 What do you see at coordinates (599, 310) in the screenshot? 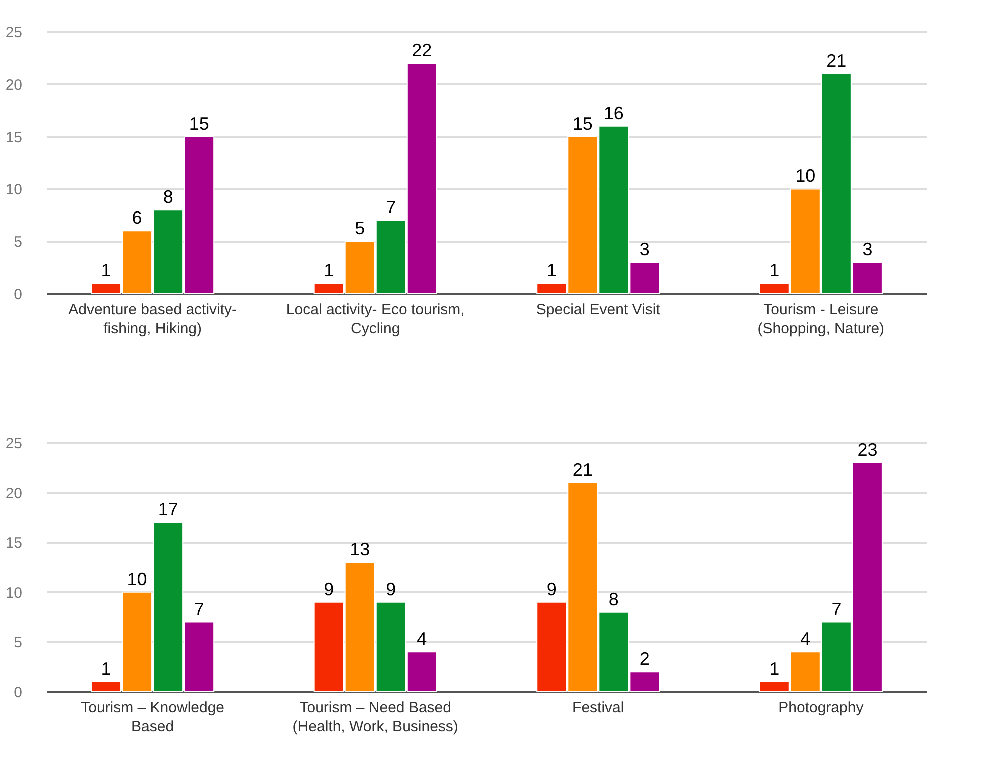
I see `x-tick-label: Special Event Visit` at bounding box center [599, 310].